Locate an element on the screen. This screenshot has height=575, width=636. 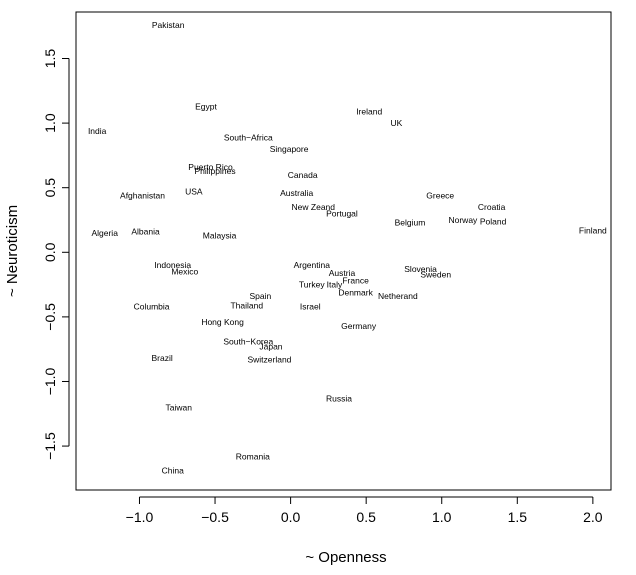
point-label: Poland is located at coordinates (493, 221).